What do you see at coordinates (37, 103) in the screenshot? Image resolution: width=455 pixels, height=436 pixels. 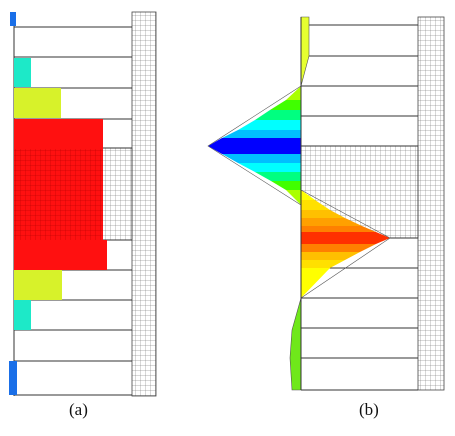 I see `panel-a-bar-yellow-upper` at bounding box center [37, 103].